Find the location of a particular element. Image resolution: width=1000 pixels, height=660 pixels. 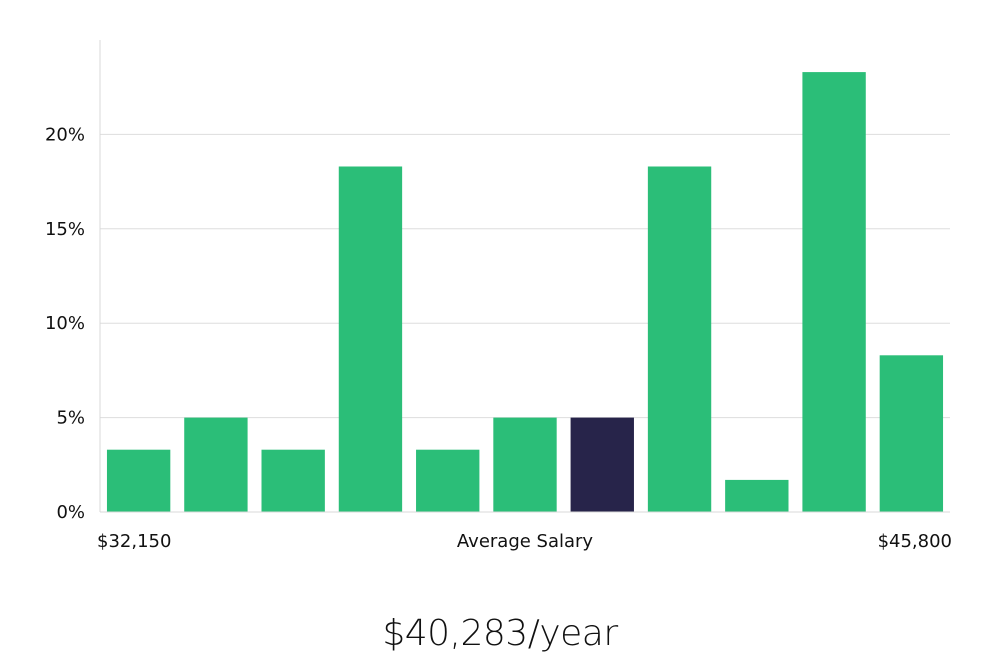

bar-highlighted is located at coordinates (602, 464).